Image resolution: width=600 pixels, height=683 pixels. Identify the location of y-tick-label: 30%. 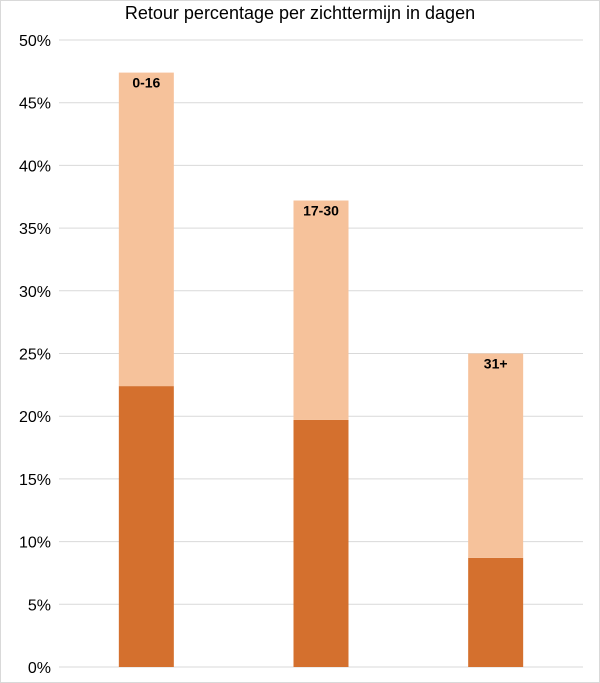
(35, 292).